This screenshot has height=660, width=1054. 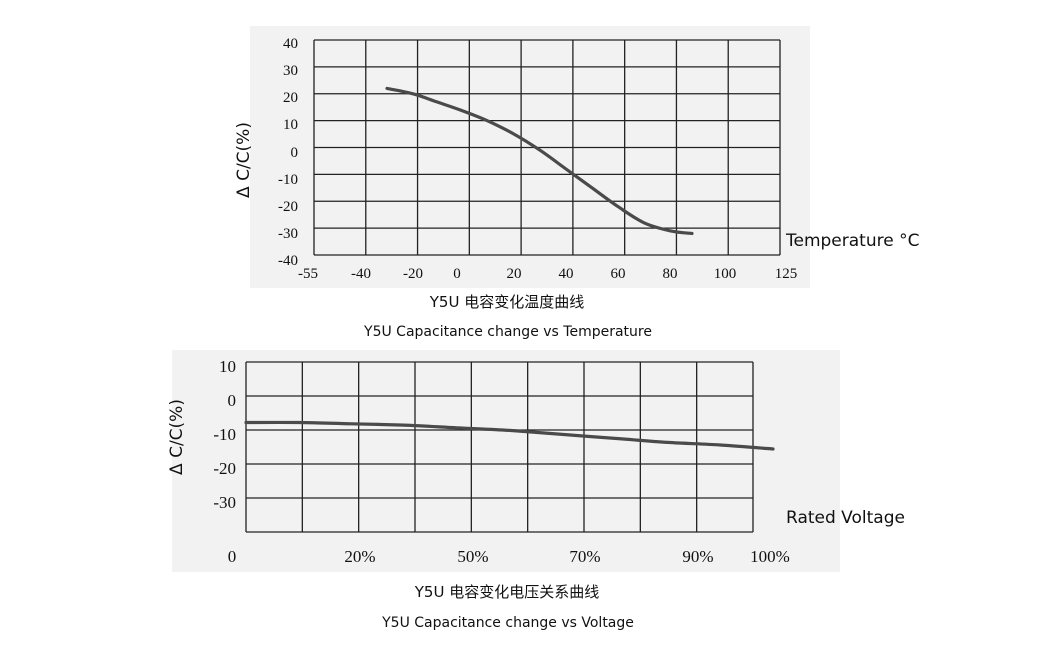 What do you see at coordinates (509, 556) in the screenshot?
I see `chart2-x-ticks: 0 20% 50% 70% 90% 100%` at bounding box center [509, 556].